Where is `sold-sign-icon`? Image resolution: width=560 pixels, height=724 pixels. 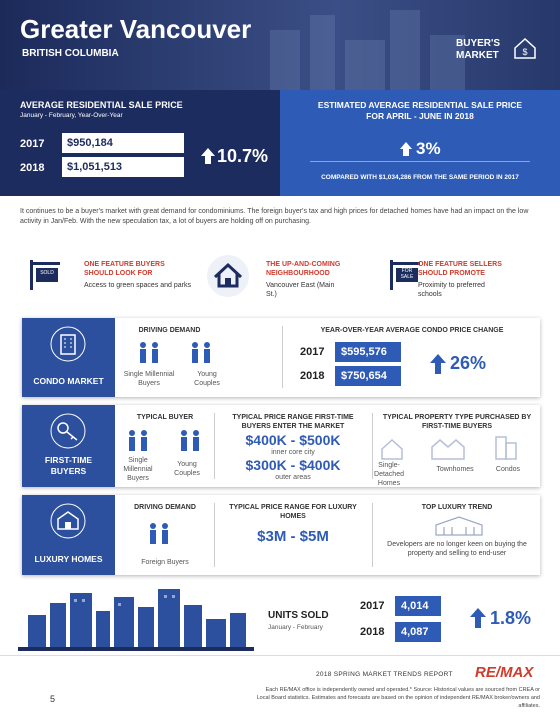
sold-sign-icon is located at coordinates (45, 275).